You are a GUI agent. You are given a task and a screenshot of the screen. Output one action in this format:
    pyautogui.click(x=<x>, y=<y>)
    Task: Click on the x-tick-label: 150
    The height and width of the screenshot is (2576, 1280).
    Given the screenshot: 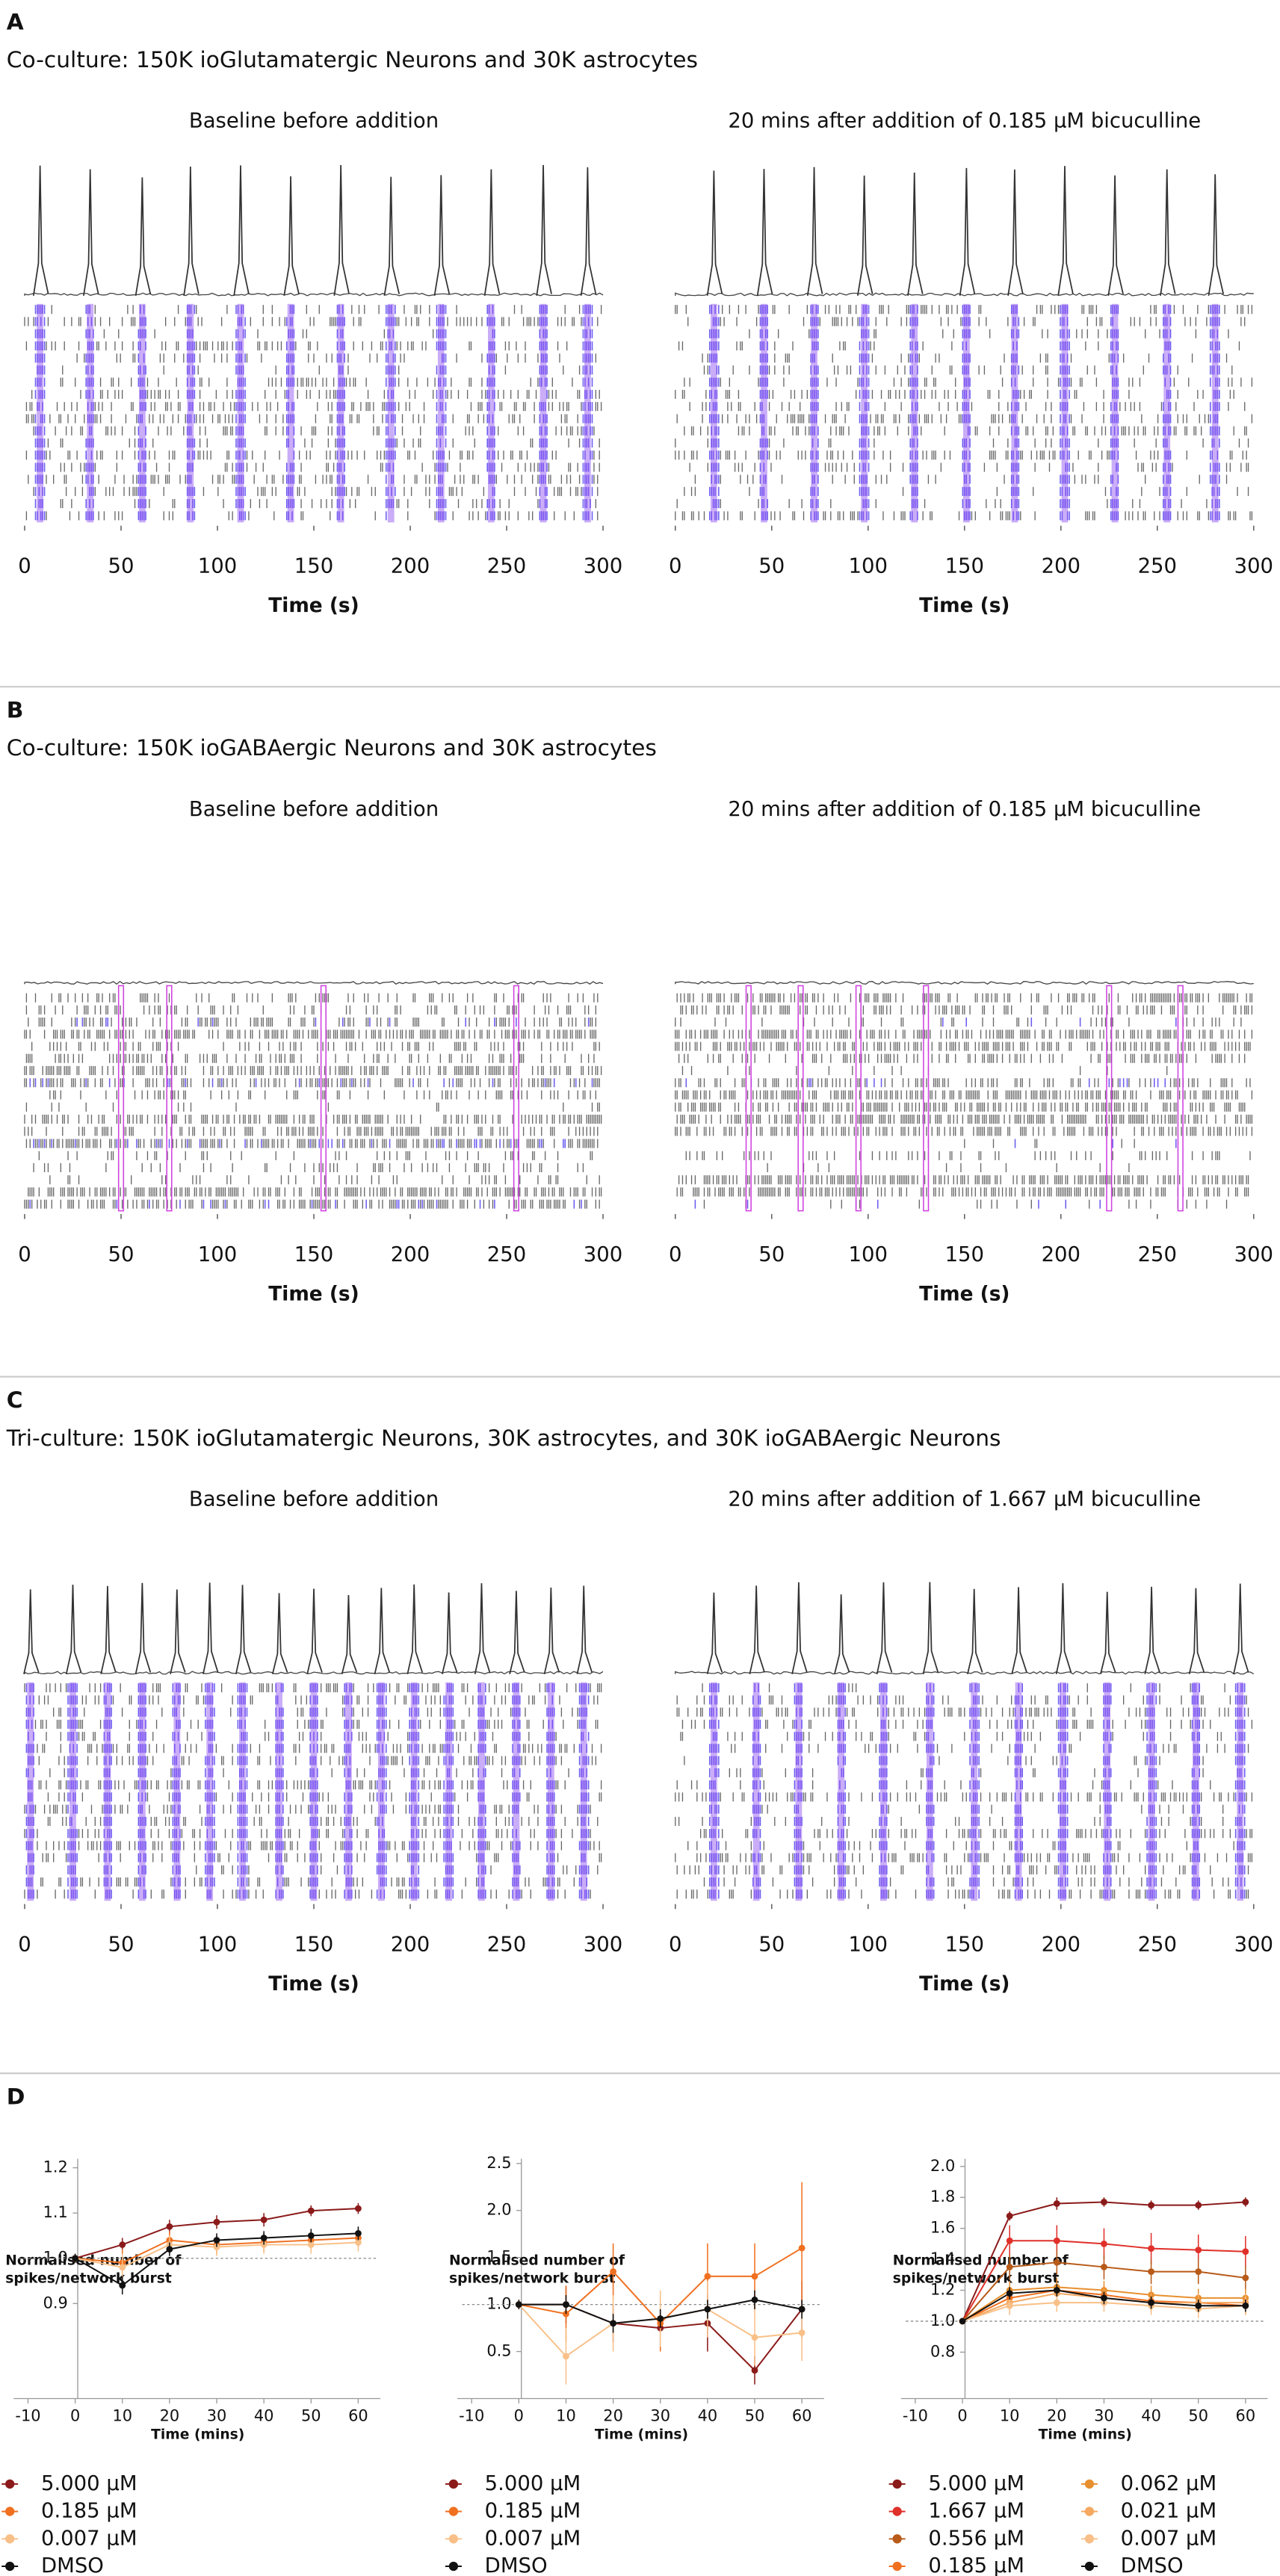 What is the action you would take?
    pyautogui.click(x=313, y=1254)
    